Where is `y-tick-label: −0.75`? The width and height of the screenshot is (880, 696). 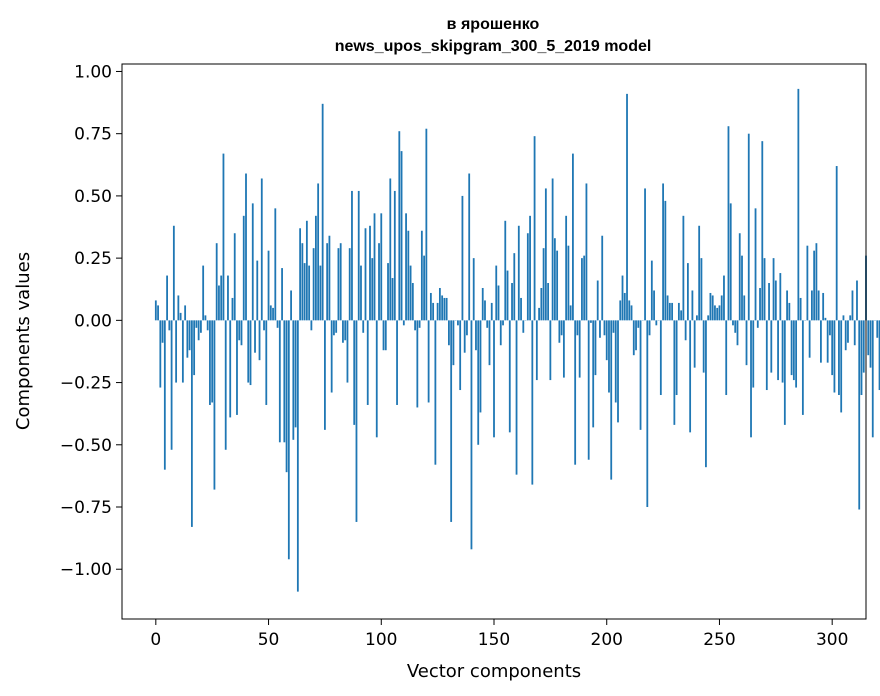 y-tick-label: −0.75 is located at coordinates (86, 508).